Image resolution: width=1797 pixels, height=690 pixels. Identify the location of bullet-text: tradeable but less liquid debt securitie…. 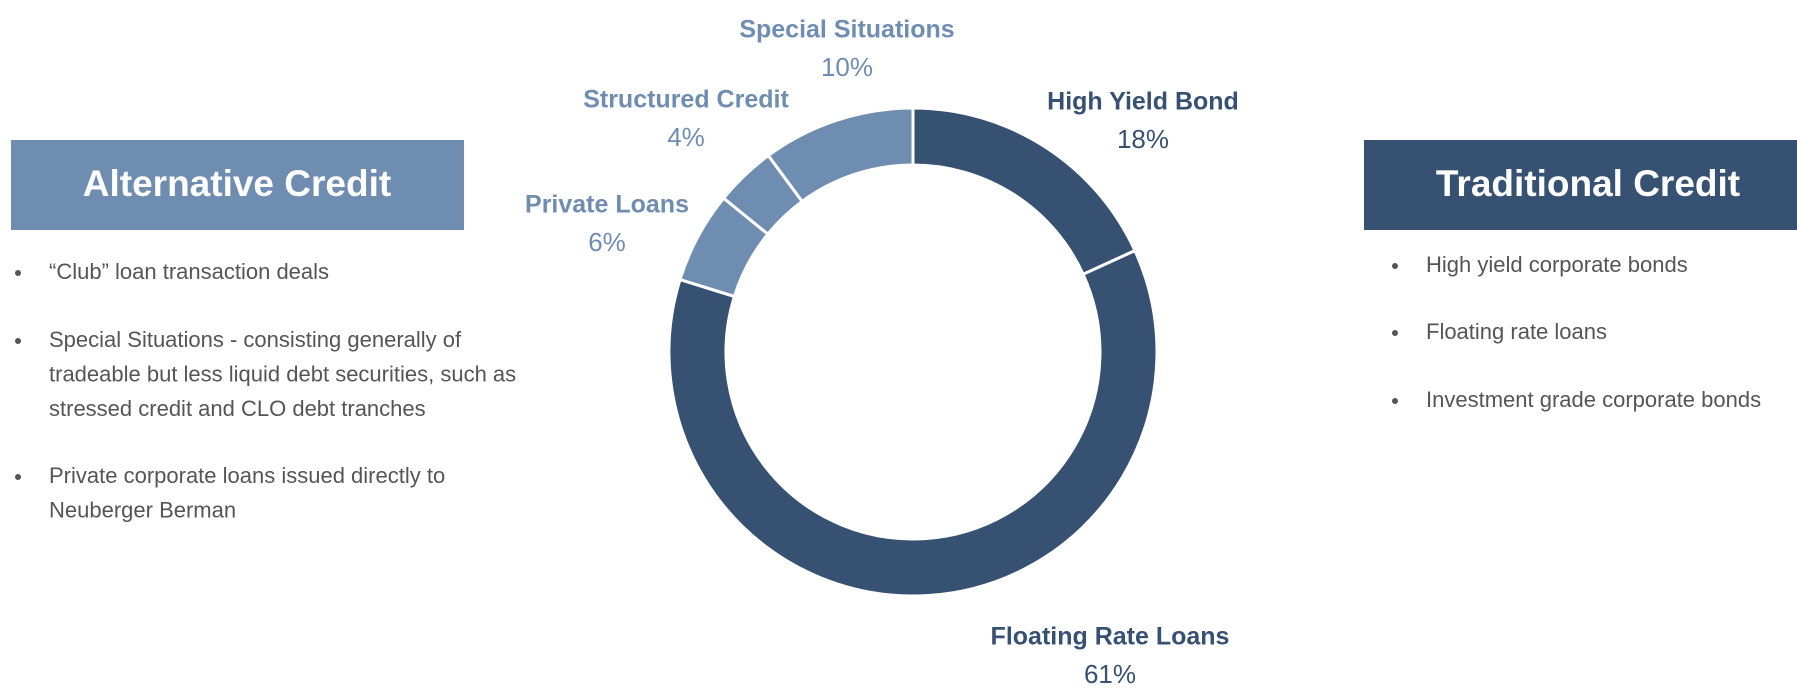
(282, 373).